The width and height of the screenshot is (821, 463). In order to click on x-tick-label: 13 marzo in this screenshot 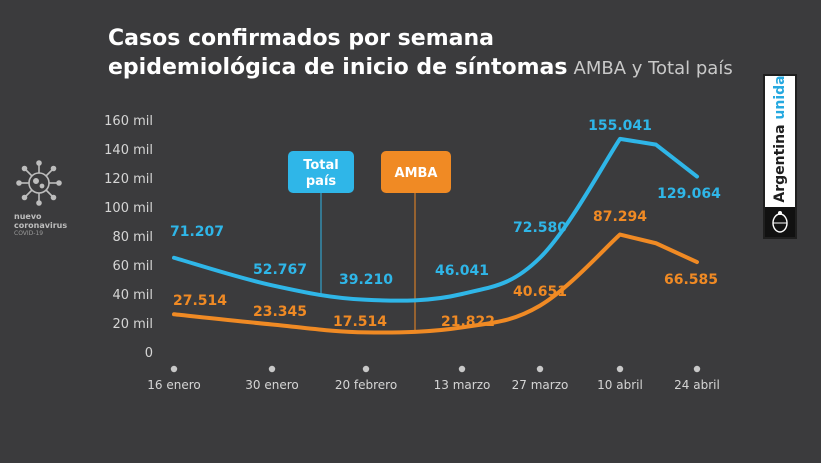, I will do `click(462, 385)`.